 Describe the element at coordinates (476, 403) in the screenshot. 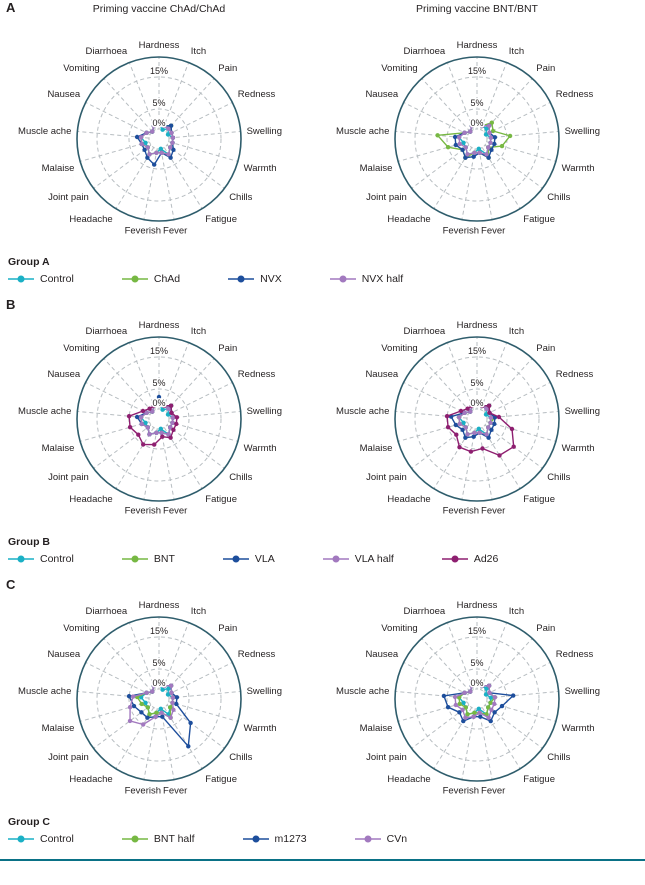

I see `ring-label: 0%` at that location.